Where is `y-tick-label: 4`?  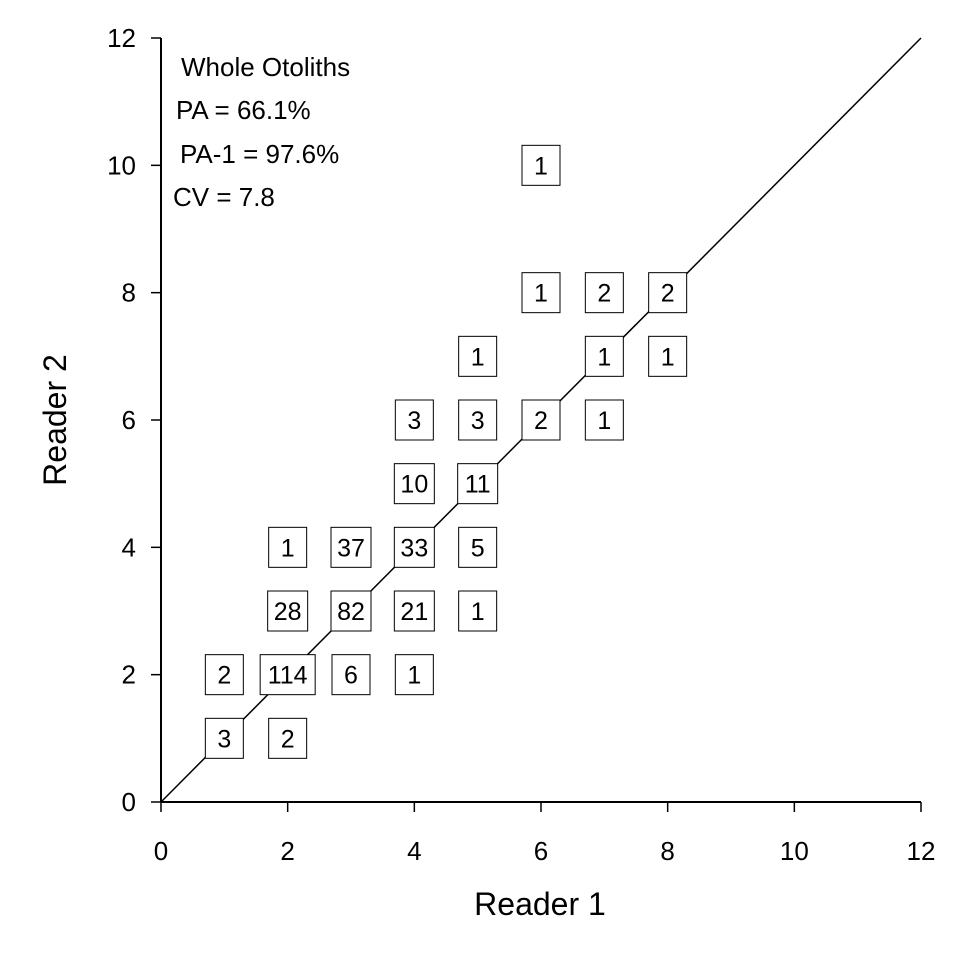
y-tick-label: 4 is located at coordinates (129, 547).